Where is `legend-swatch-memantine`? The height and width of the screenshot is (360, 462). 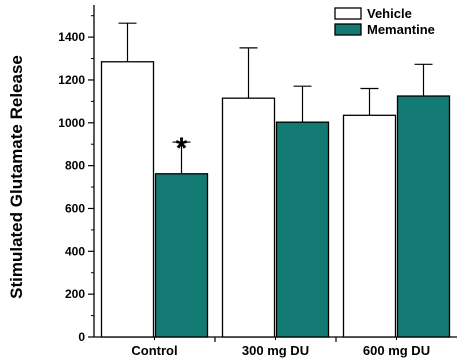
legend-swatch-memantine is located at coordinates (348, 29).